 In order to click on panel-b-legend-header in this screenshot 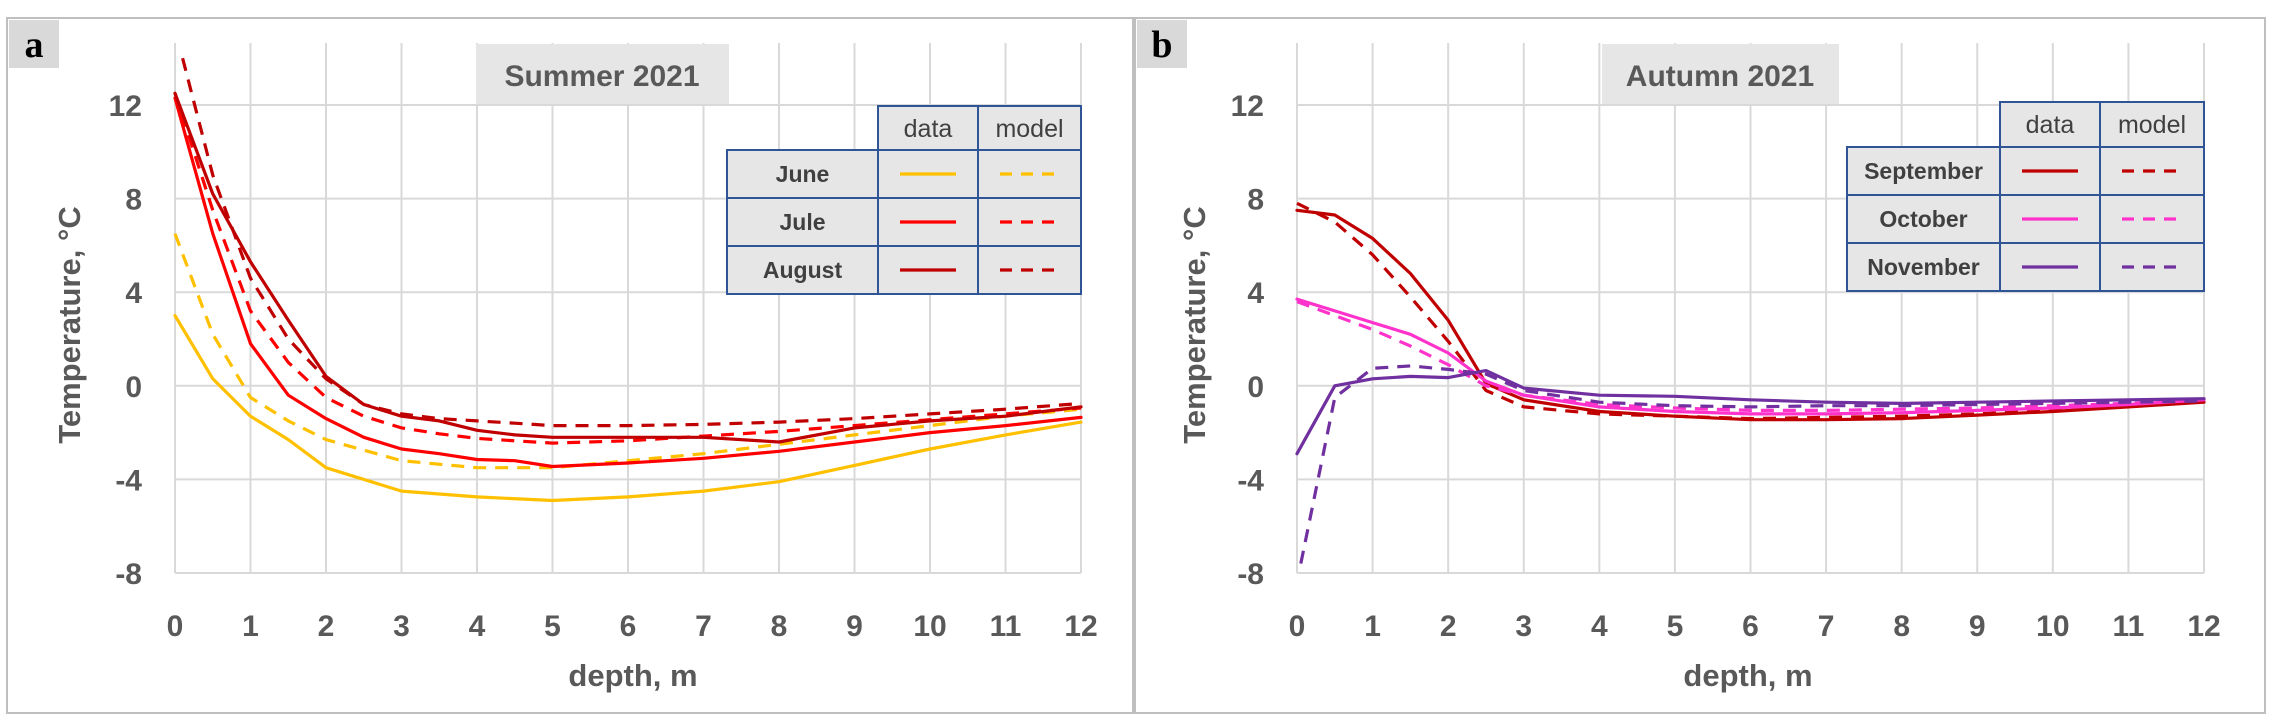, I will do `click(2102, 124)`.